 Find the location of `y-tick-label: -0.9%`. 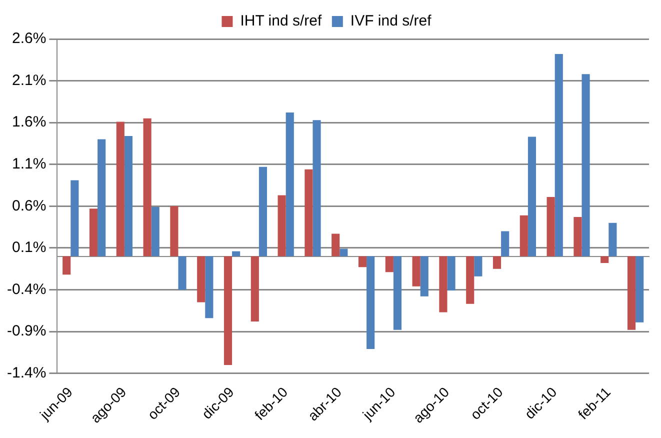

y-tick-label: -0.9% is located at coordinates (26, 331).